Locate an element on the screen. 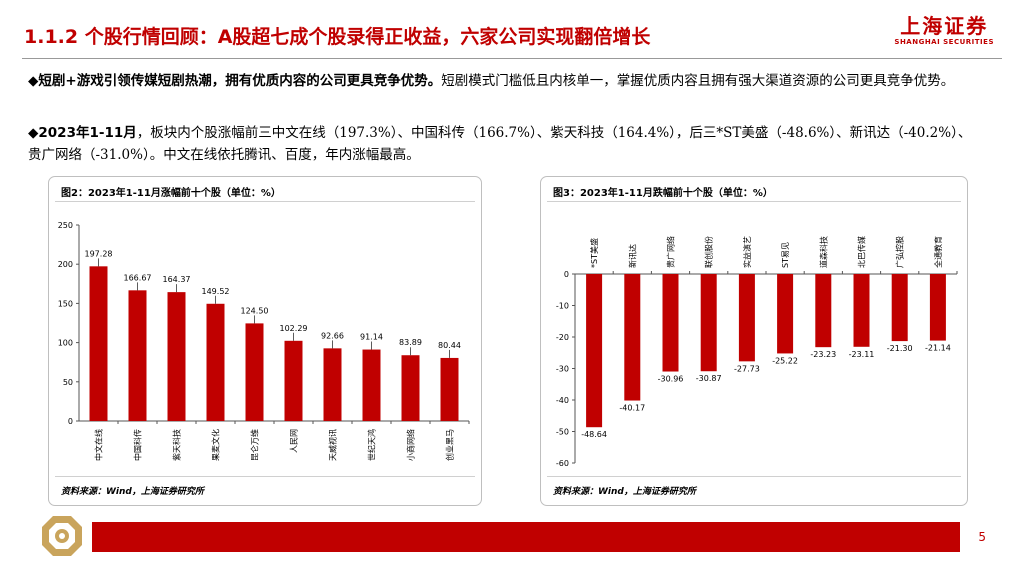 The height and width of the screenshot is (576, 1024). data-label: 92.66 is located at coordinates (332, 335).